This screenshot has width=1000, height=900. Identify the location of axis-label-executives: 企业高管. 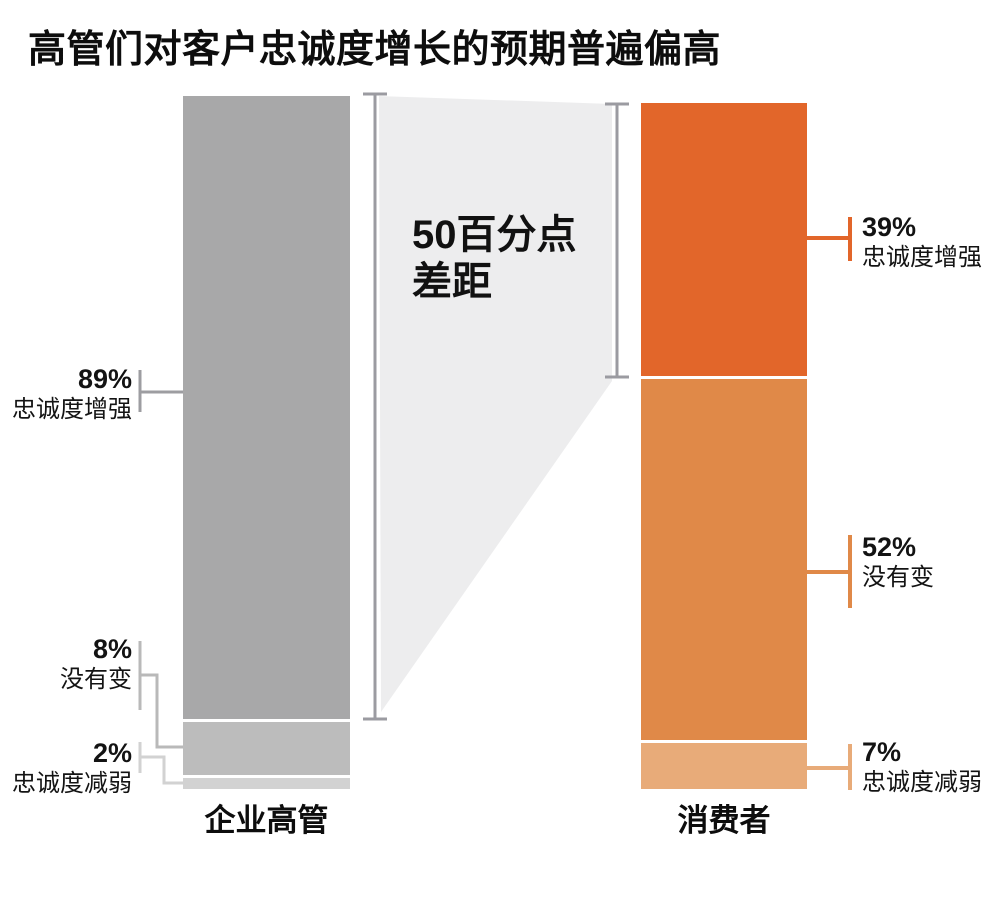
(266, 820).